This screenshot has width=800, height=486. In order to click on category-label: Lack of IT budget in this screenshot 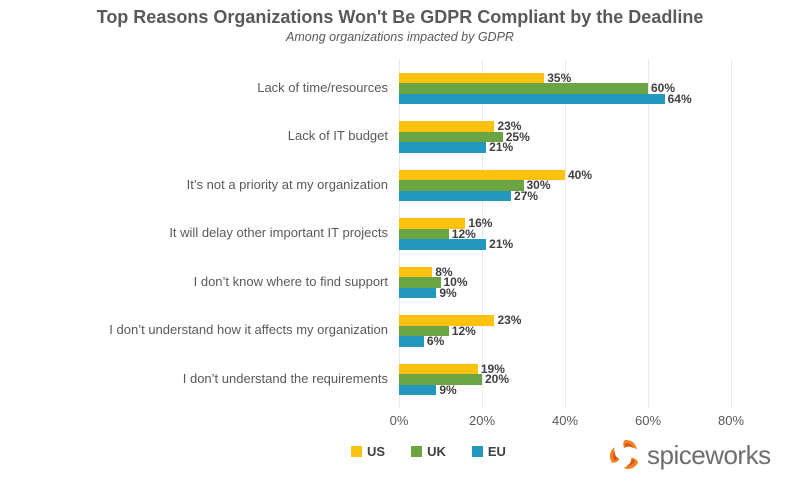, I will do `click(337, 136)`.